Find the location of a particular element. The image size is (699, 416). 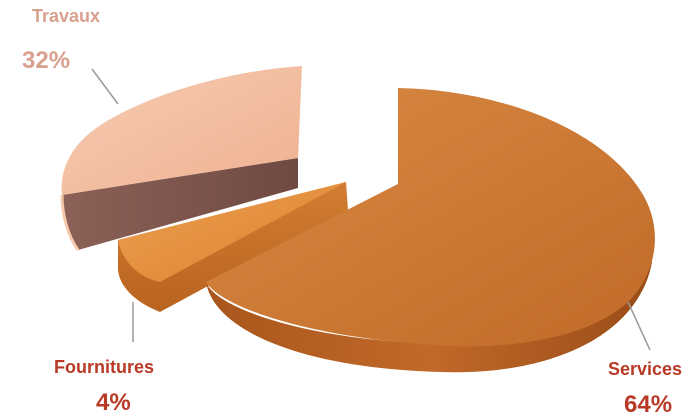

slice-fournitures-side is located at coordinates (233, 247).